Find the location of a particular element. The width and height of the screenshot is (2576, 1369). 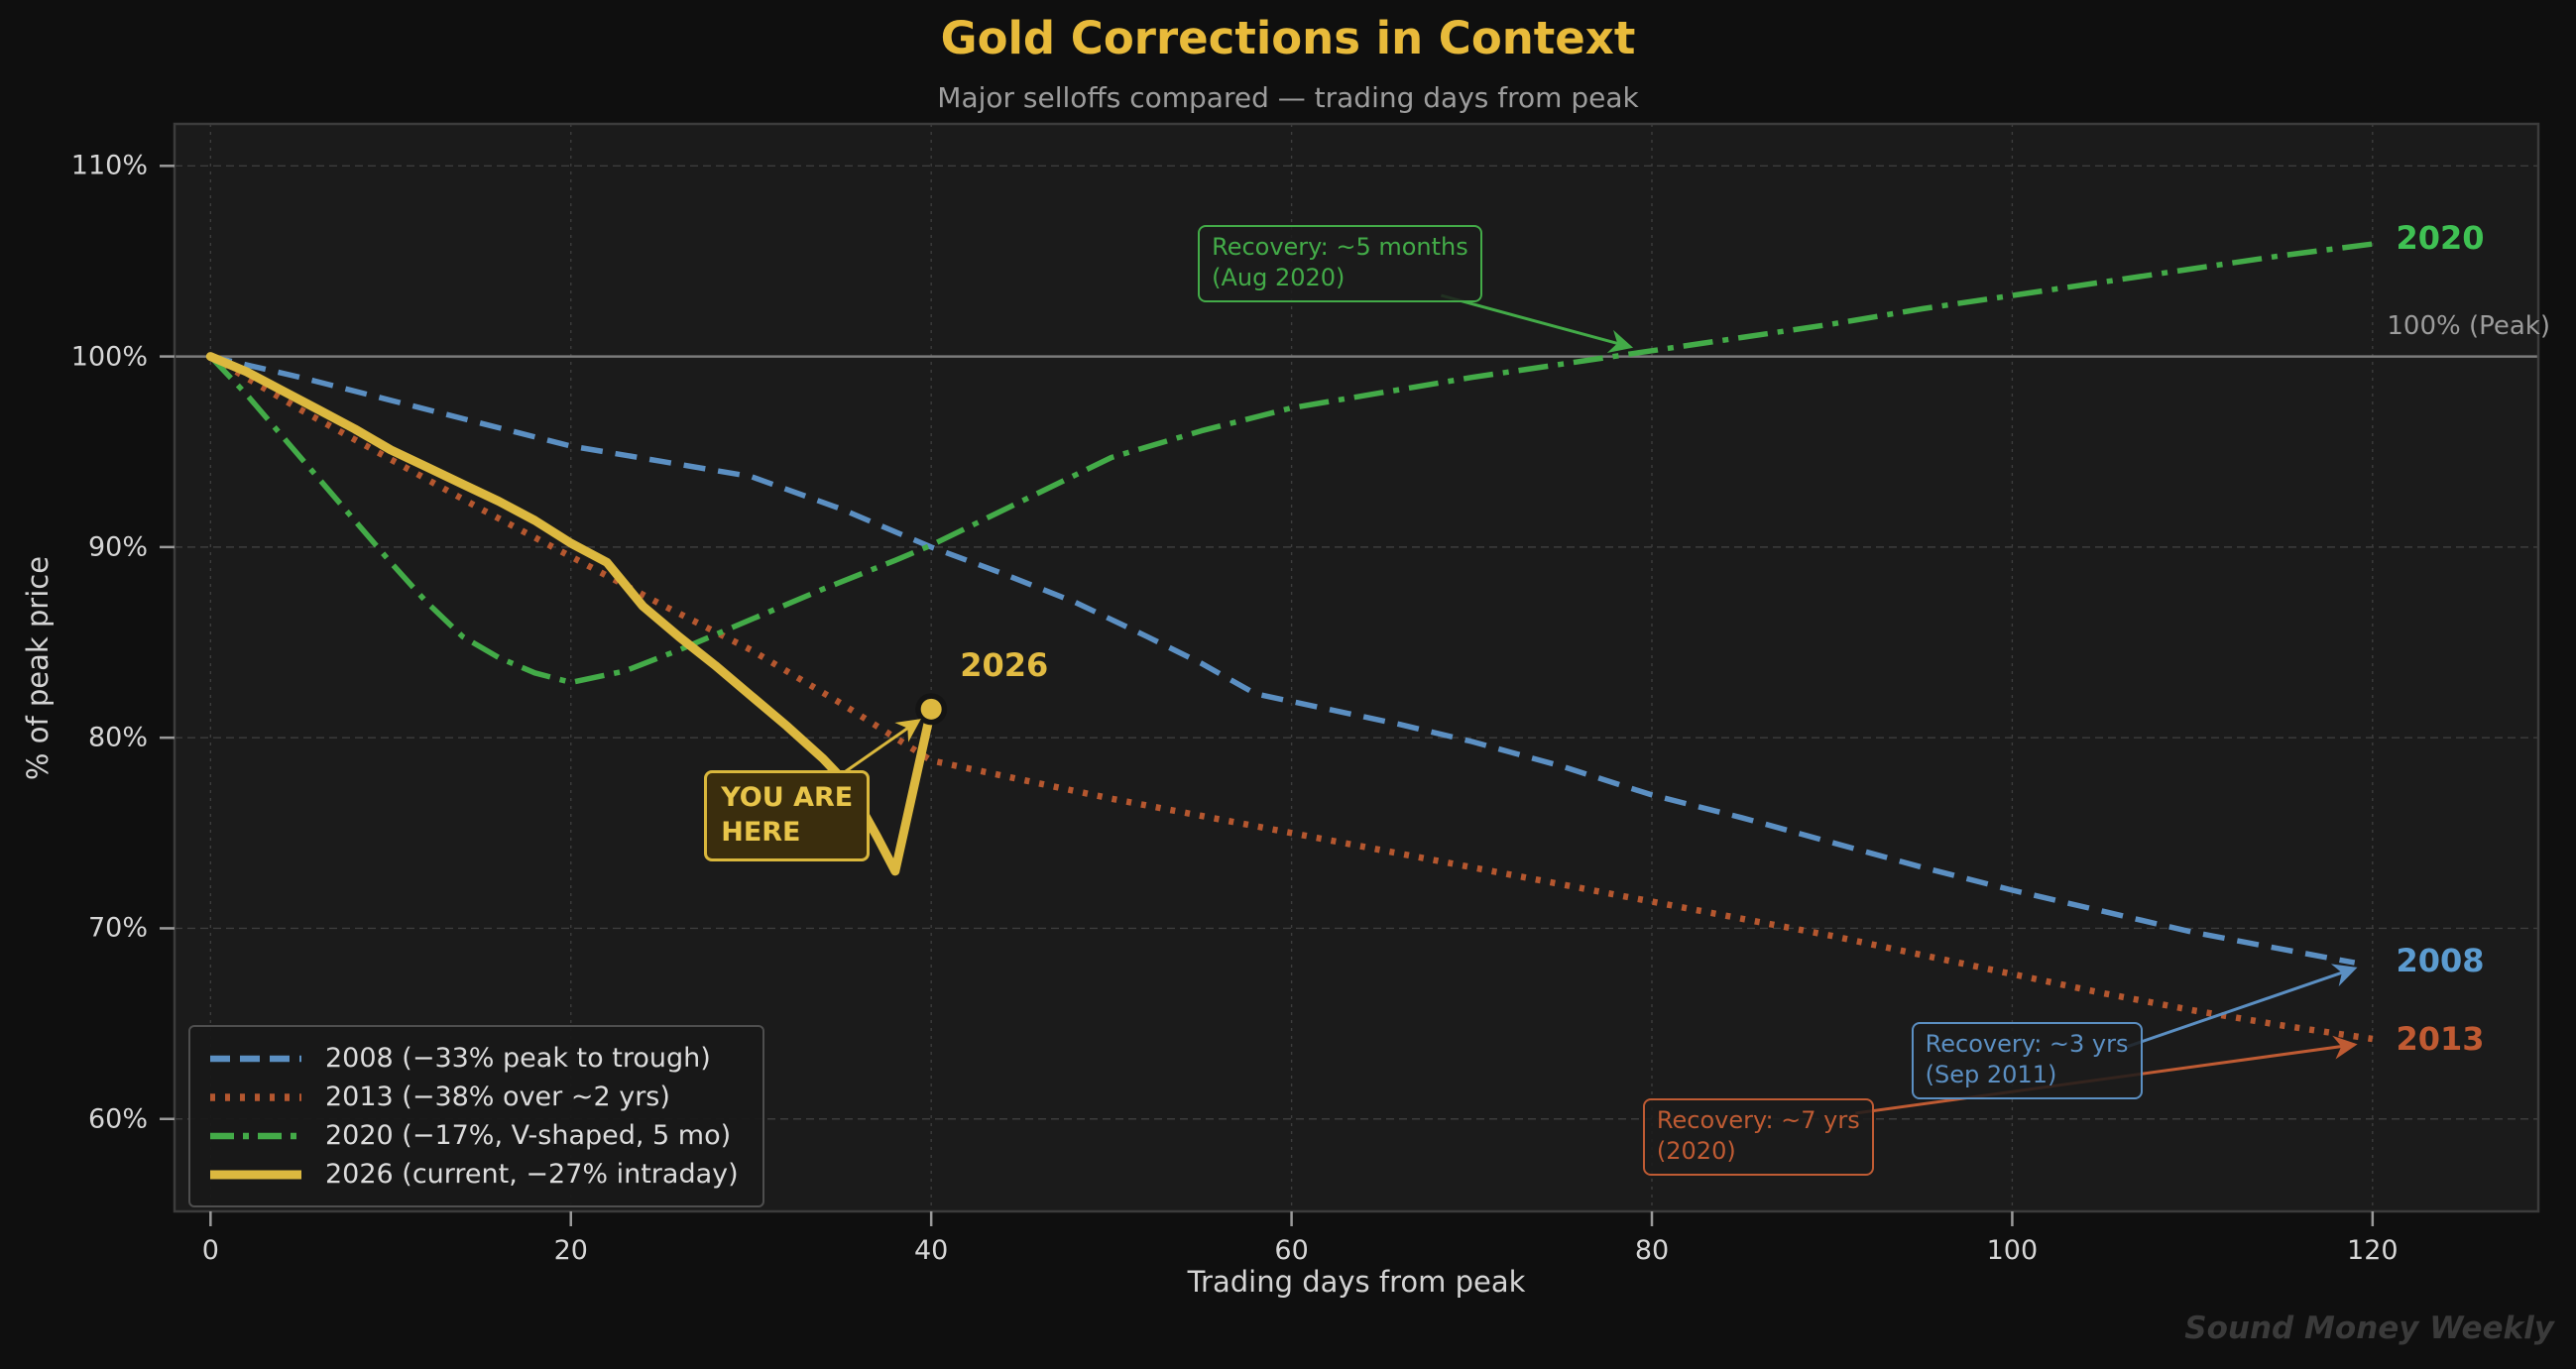

you-are-here-arrow is located at coordinates (882, 746).